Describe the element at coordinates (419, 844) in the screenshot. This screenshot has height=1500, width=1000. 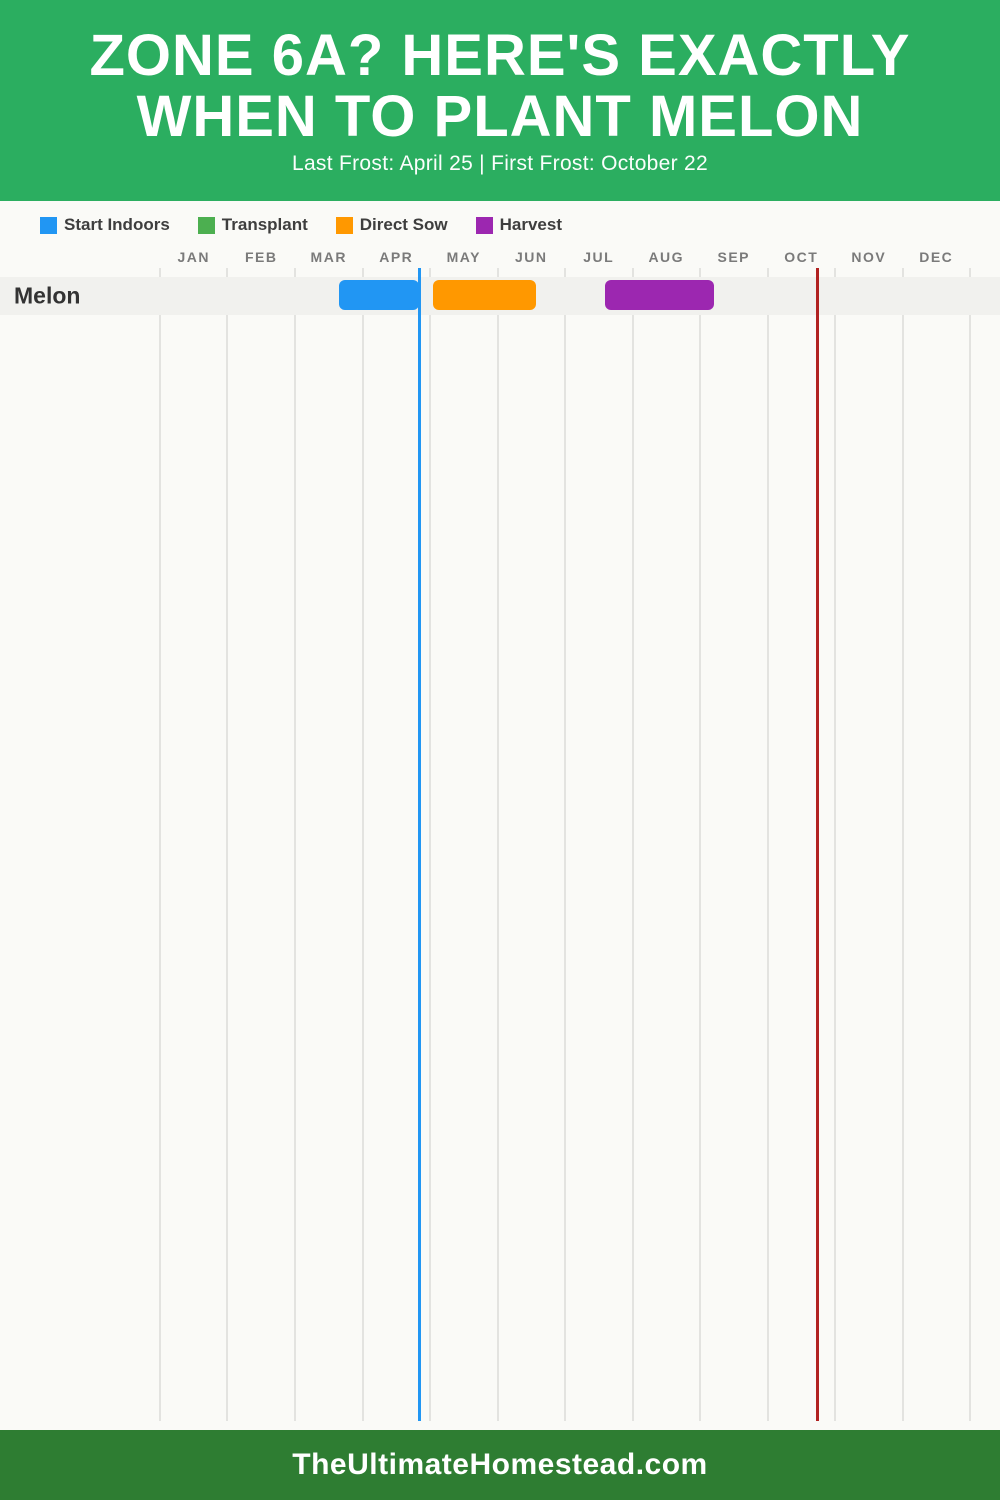
I see `marker-last-frost` at that location.